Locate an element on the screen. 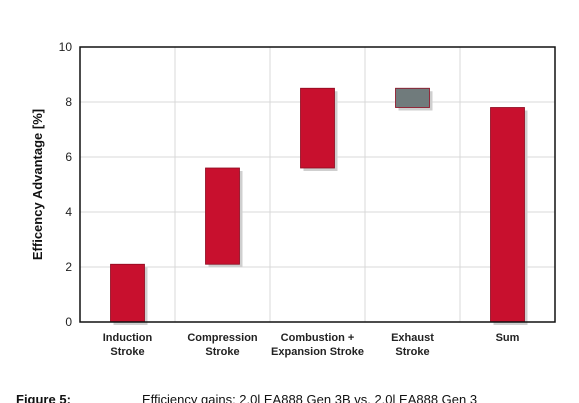  y-tick-label: 0 is located at coordinates (68, 322).